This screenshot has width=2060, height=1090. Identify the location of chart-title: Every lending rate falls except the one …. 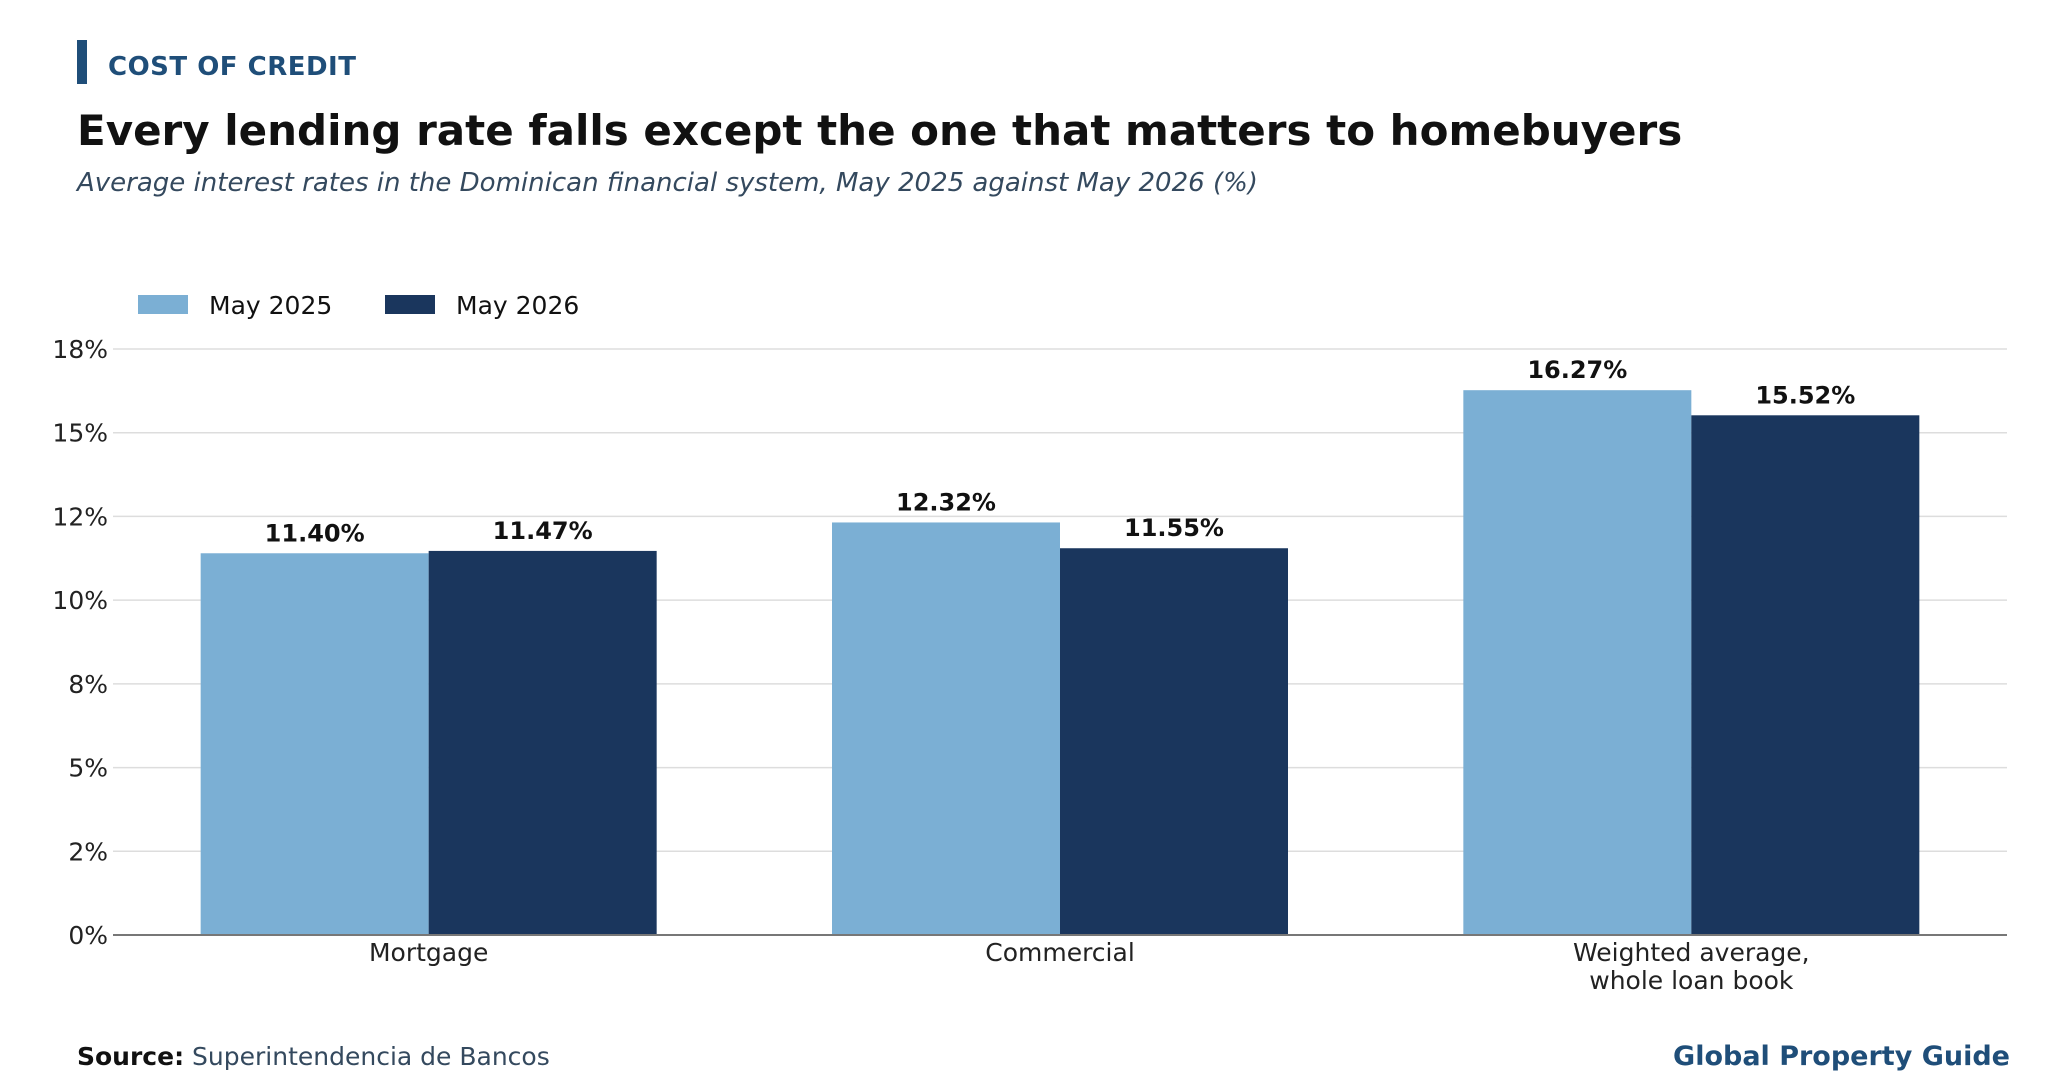
(880, 130).